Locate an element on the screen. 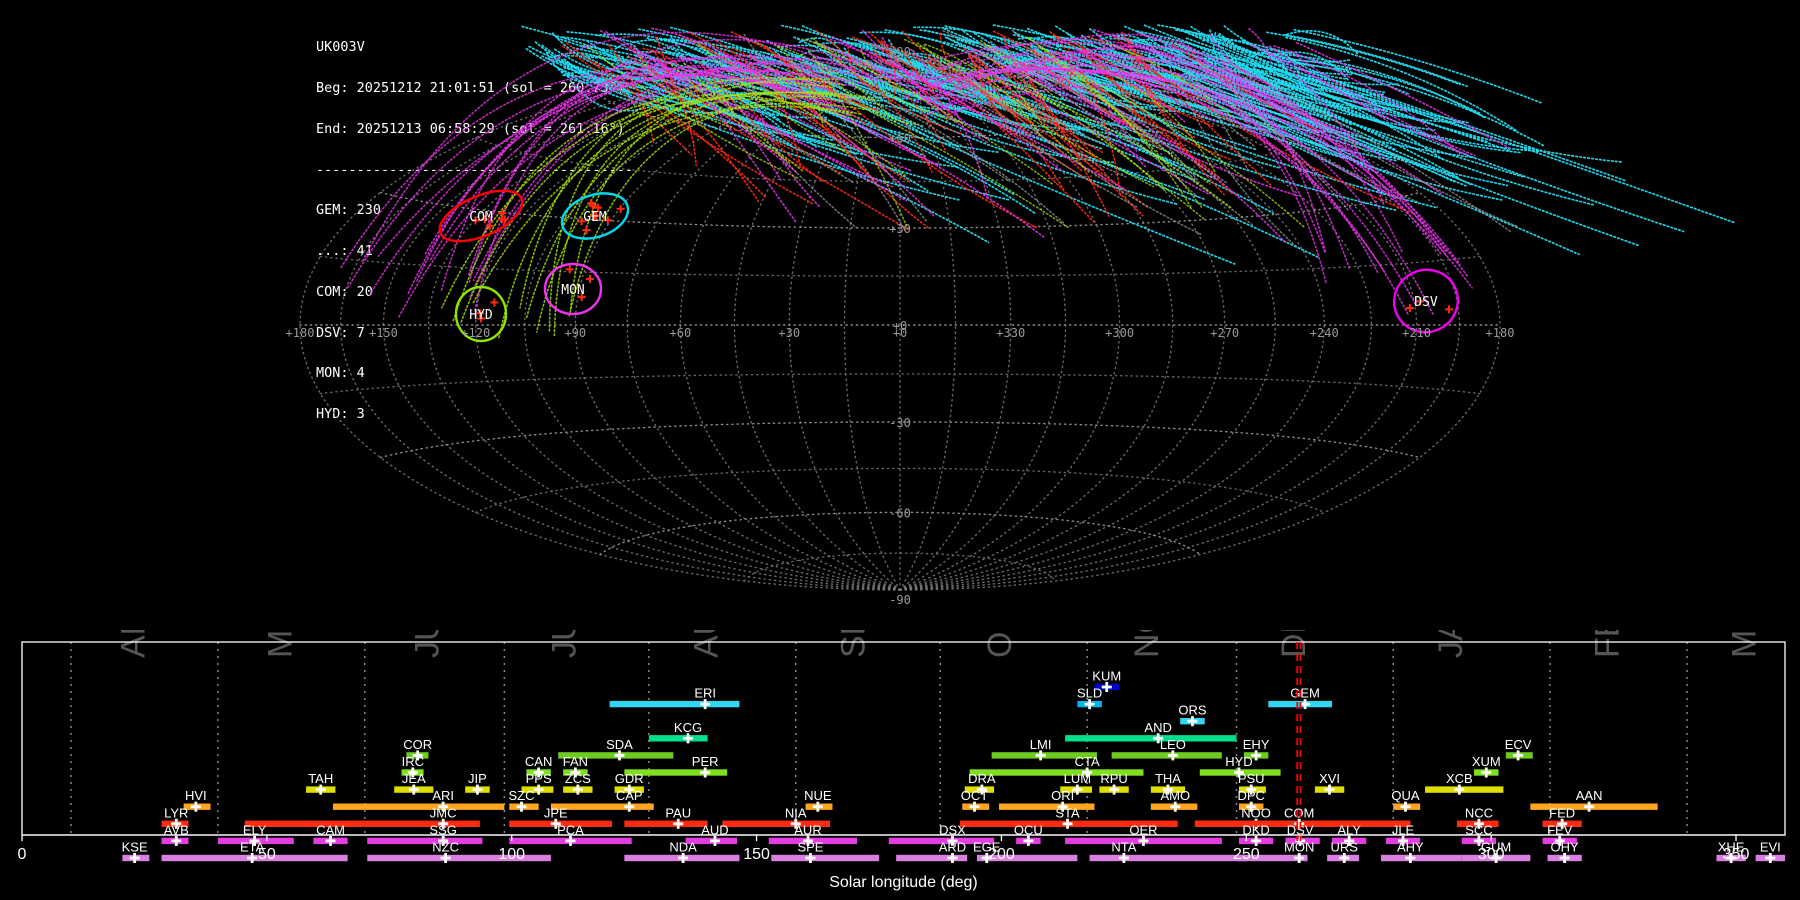 This screenshot has width=1800, height=900. shower-bar-jip: JIP is located at coordinates (477, 783).